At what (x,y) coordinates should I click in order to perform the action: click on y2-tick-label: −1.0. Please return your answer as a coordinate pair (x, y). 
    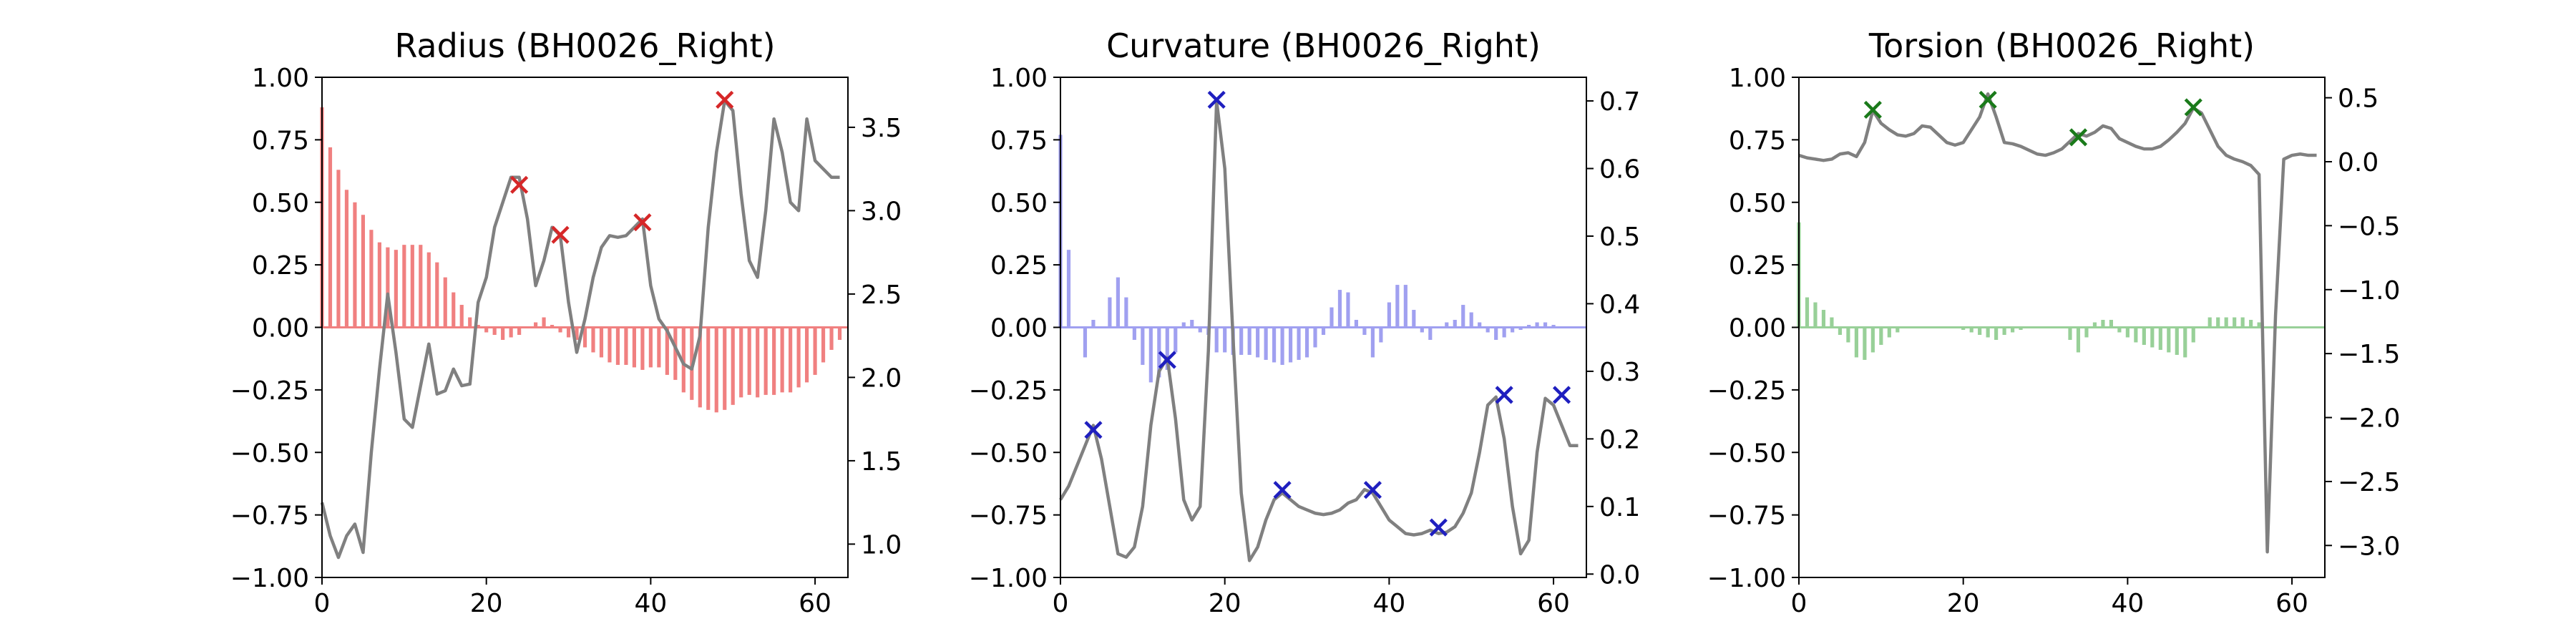
    Looking at the image, I should click on (2369, 291).